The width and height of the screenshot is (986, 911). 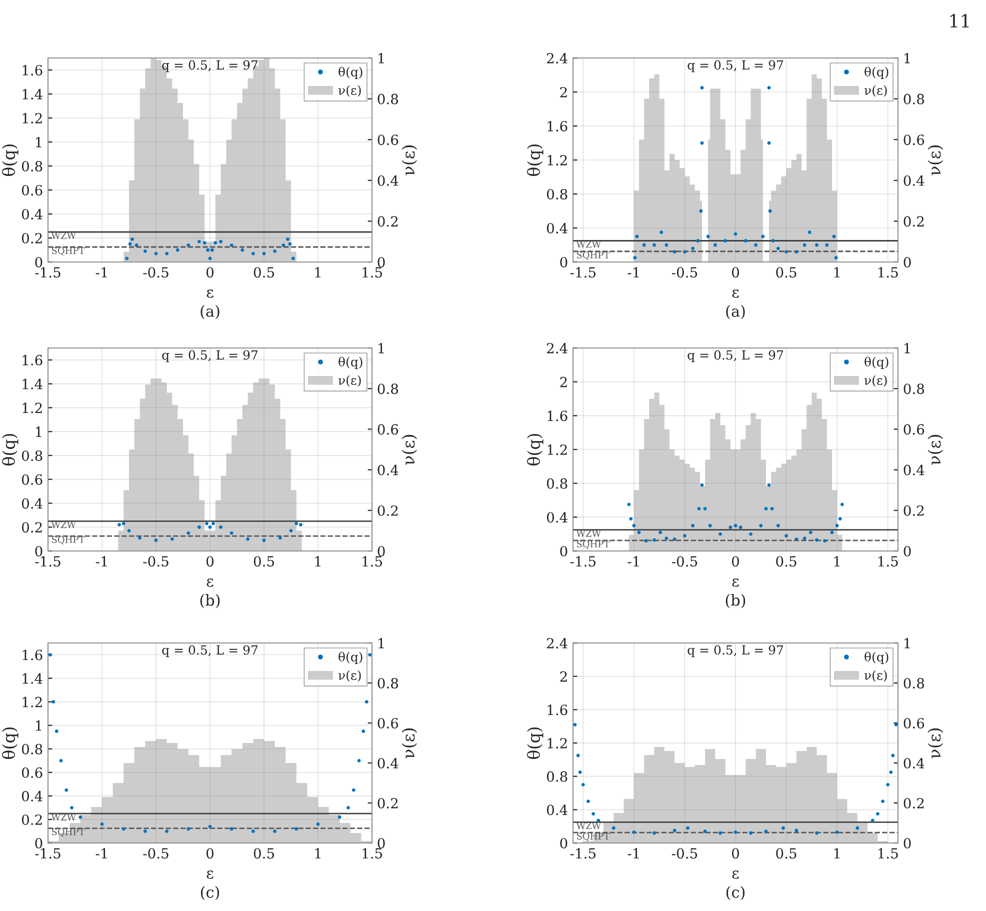 I want to click on legend-label: ν(ε), so click(x=349, y=381).